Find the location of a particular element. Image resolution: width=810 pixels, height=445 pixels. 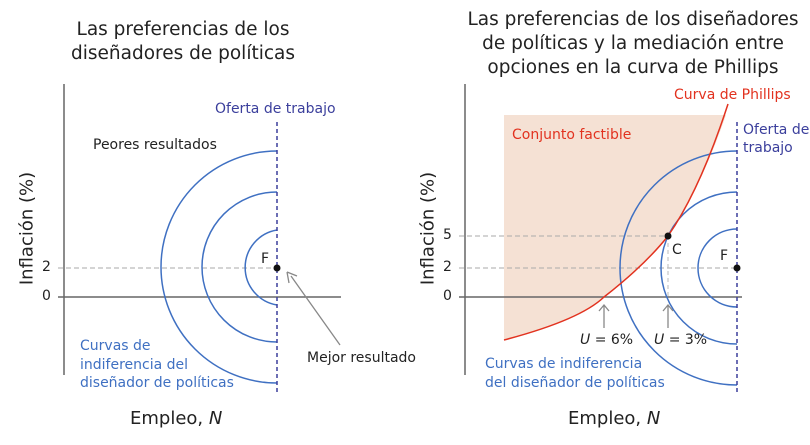

right-title-line-3: opciones en la curva de Phillips is located at coordinates (633, 67).